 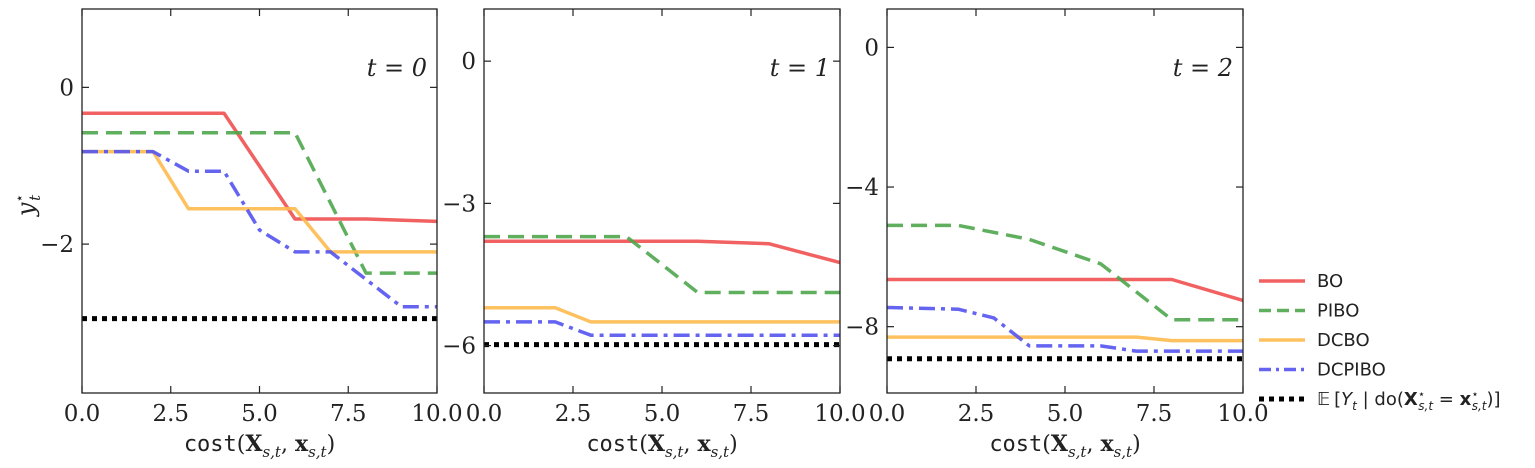 I want to click on legend-label: DCBO, so click(x=1343, y=340).